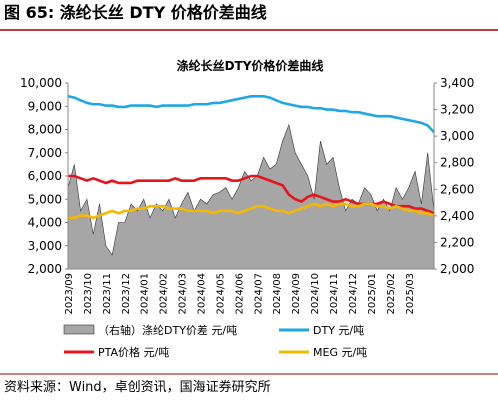 The image size is (498, 407). What do you see at coordinates (334, 294) in the screenshot?
I see `x-tick-label: 2024/11` at bounding box center [334, 294].